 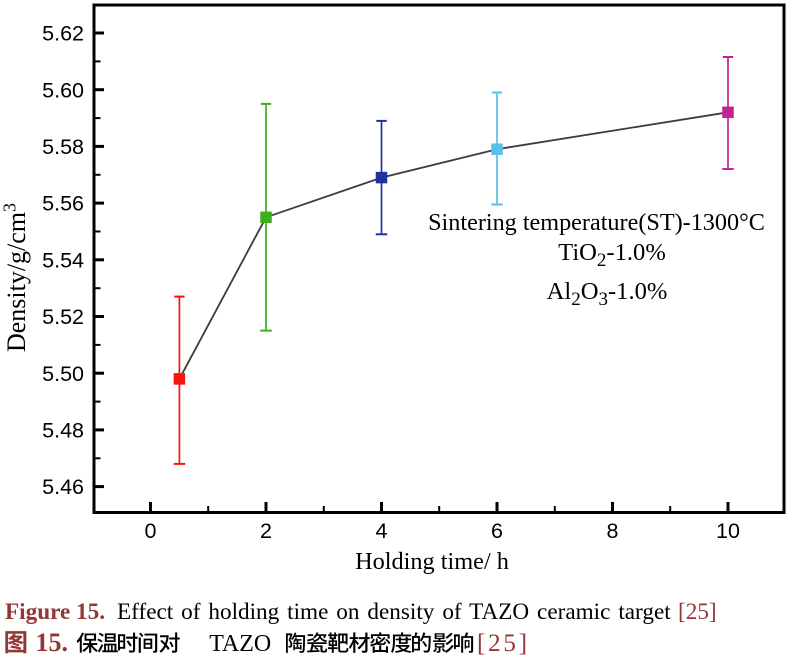 What do you see at coordinates (63, 260) in the screenshot?
I see `svg-text: 5.54` at bounding box center [63, 260].